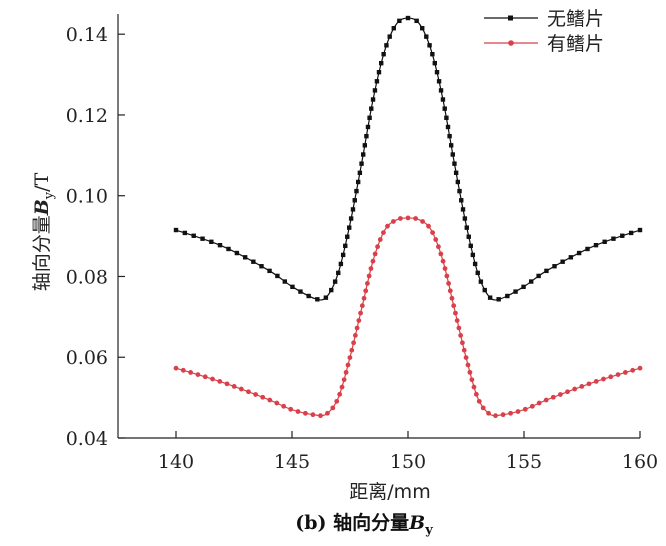 This screenshot has height=546, width=666. I want to click on x-tick-label: 160, so click(640, 462).